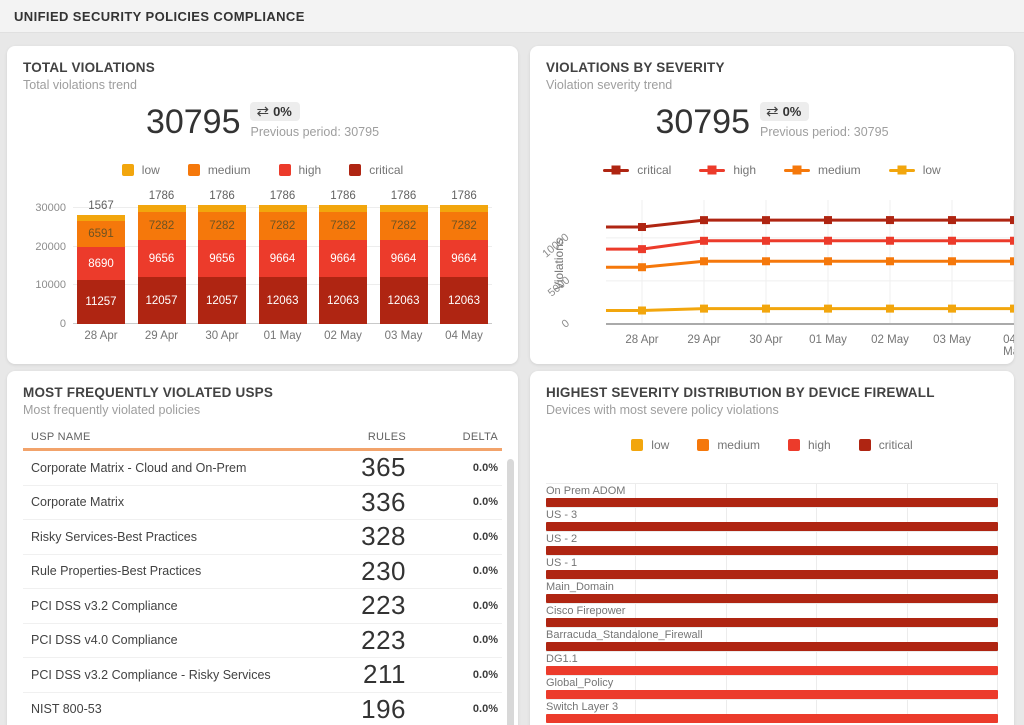 The image size is (1024, 725). I want to click on series-line-critical, so click(810, 223).